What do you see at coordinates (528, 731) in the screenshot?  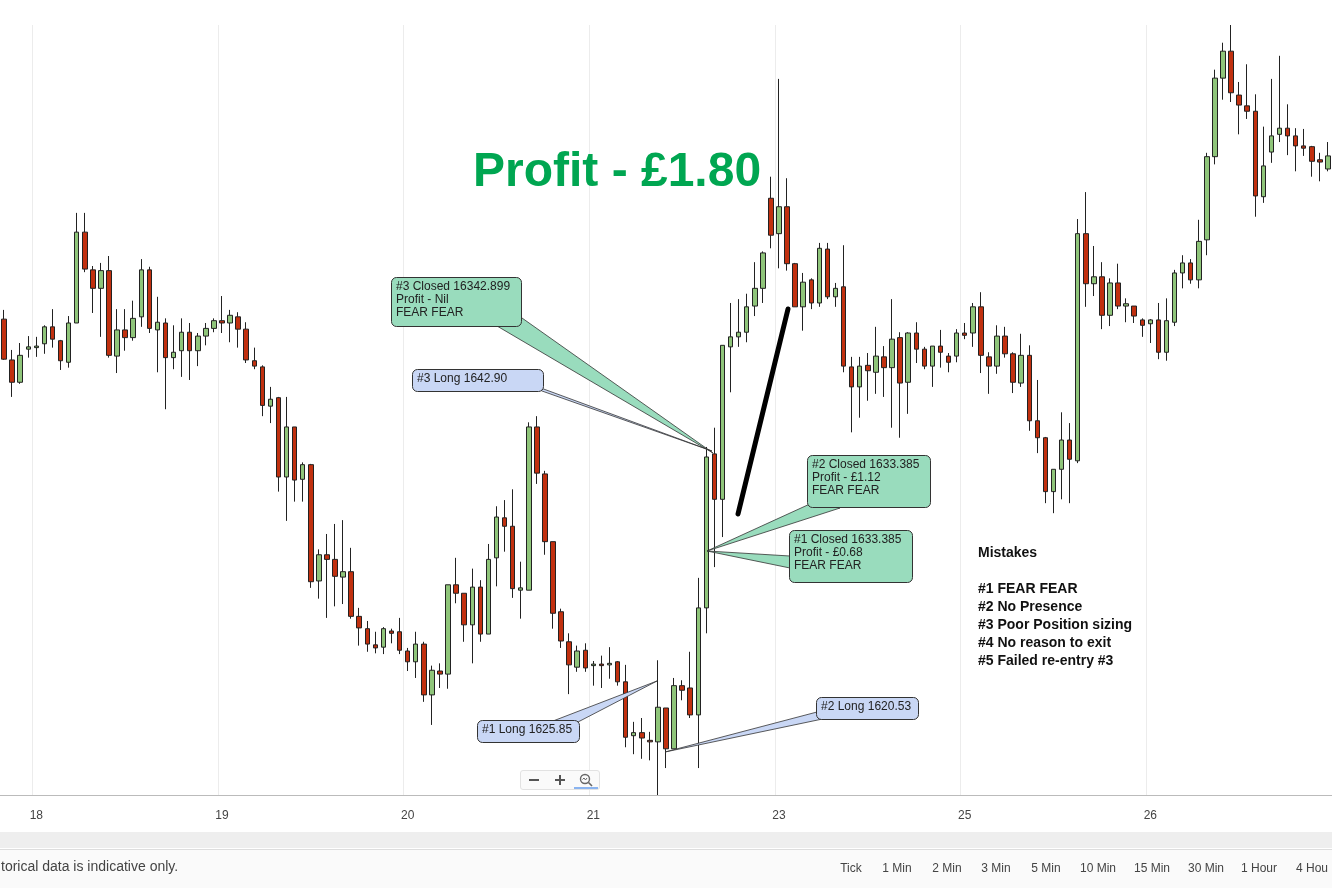 I see `annotation: #1 Long 1625.85` at bounding box center [528, 731].